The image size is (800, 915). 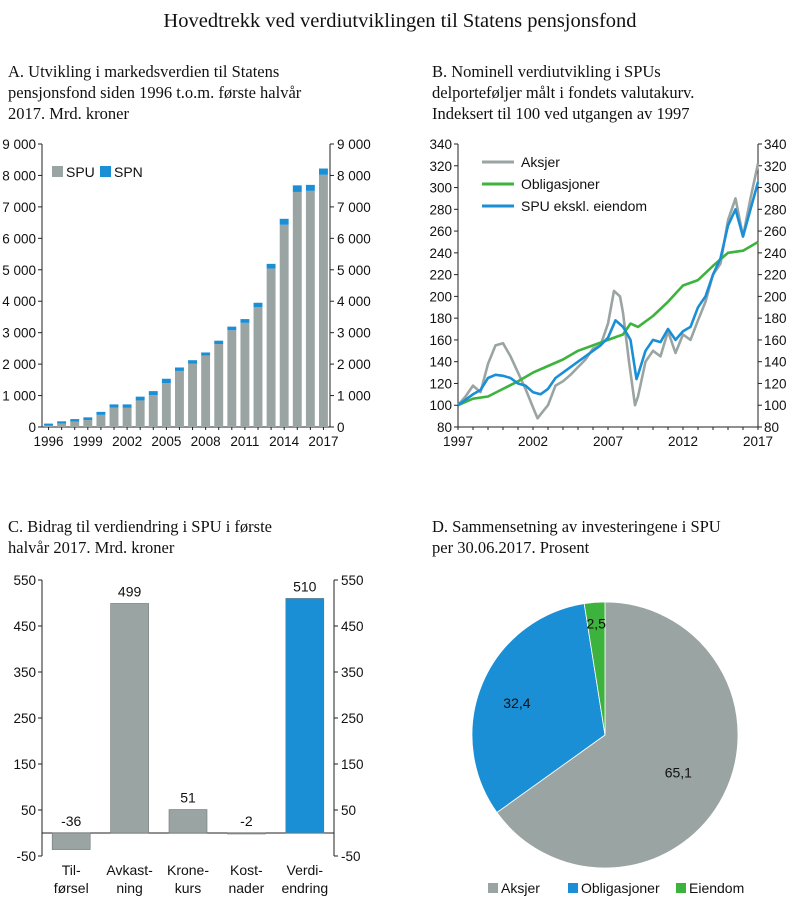 I want to click on panel-d-slice-aksjer, so click(x=617, y=735).